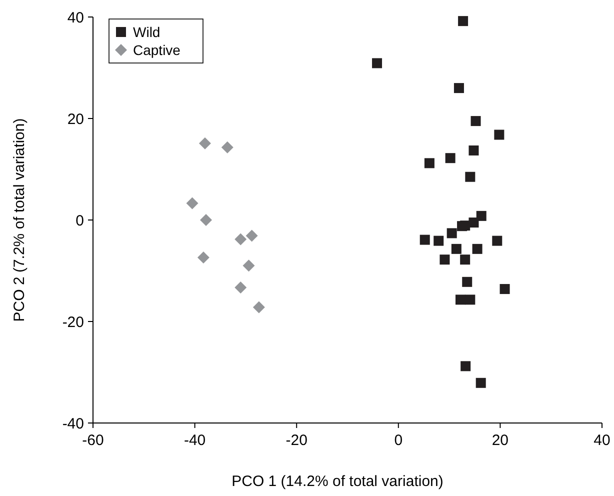  What do you see at coordinates (602, 440) in the screenshot?
I see `x-tick-label: 40` at bounding box center [602, 440].